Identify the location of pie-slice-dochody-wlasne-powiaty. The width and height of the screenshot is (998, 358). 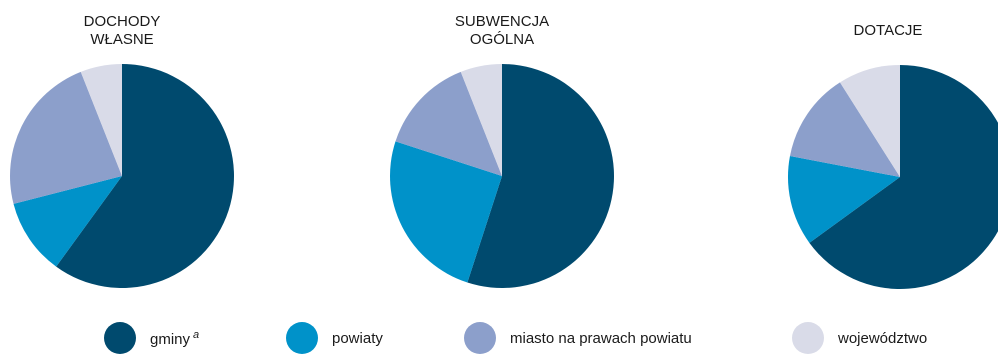
(68, 221).